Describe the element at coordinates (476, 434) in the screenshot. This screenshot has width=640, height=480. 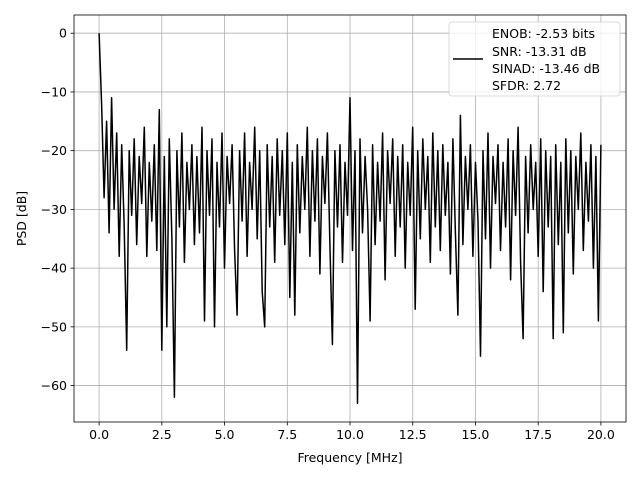
I see `x-tick-label: 15.0` at that location.